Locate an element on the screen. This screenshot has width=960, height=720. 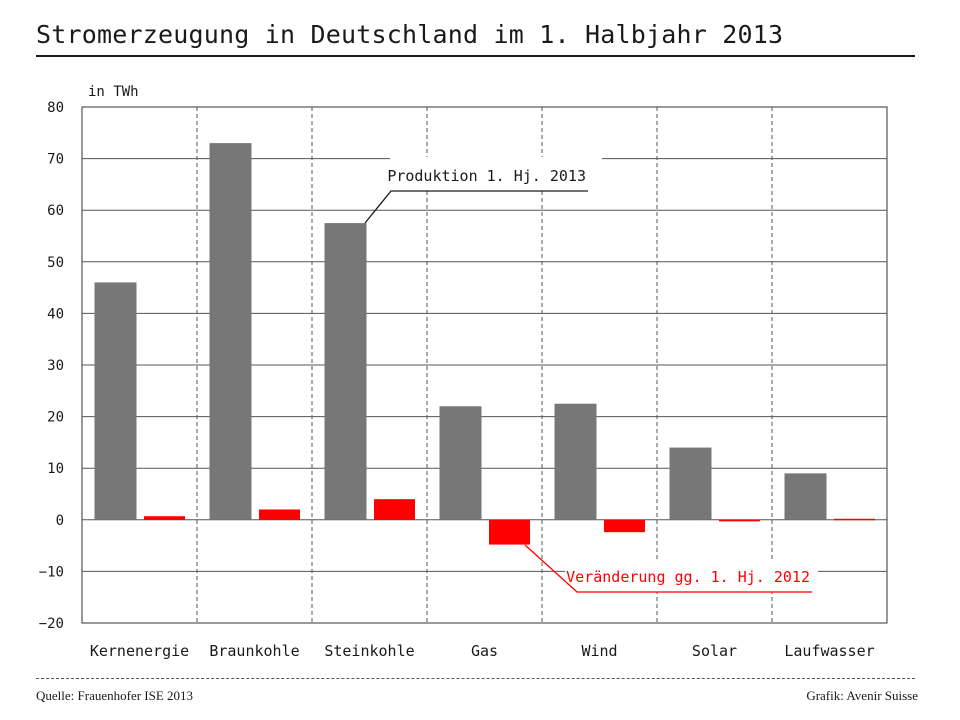
legend-production-bg is located at coordinates (496, 173).